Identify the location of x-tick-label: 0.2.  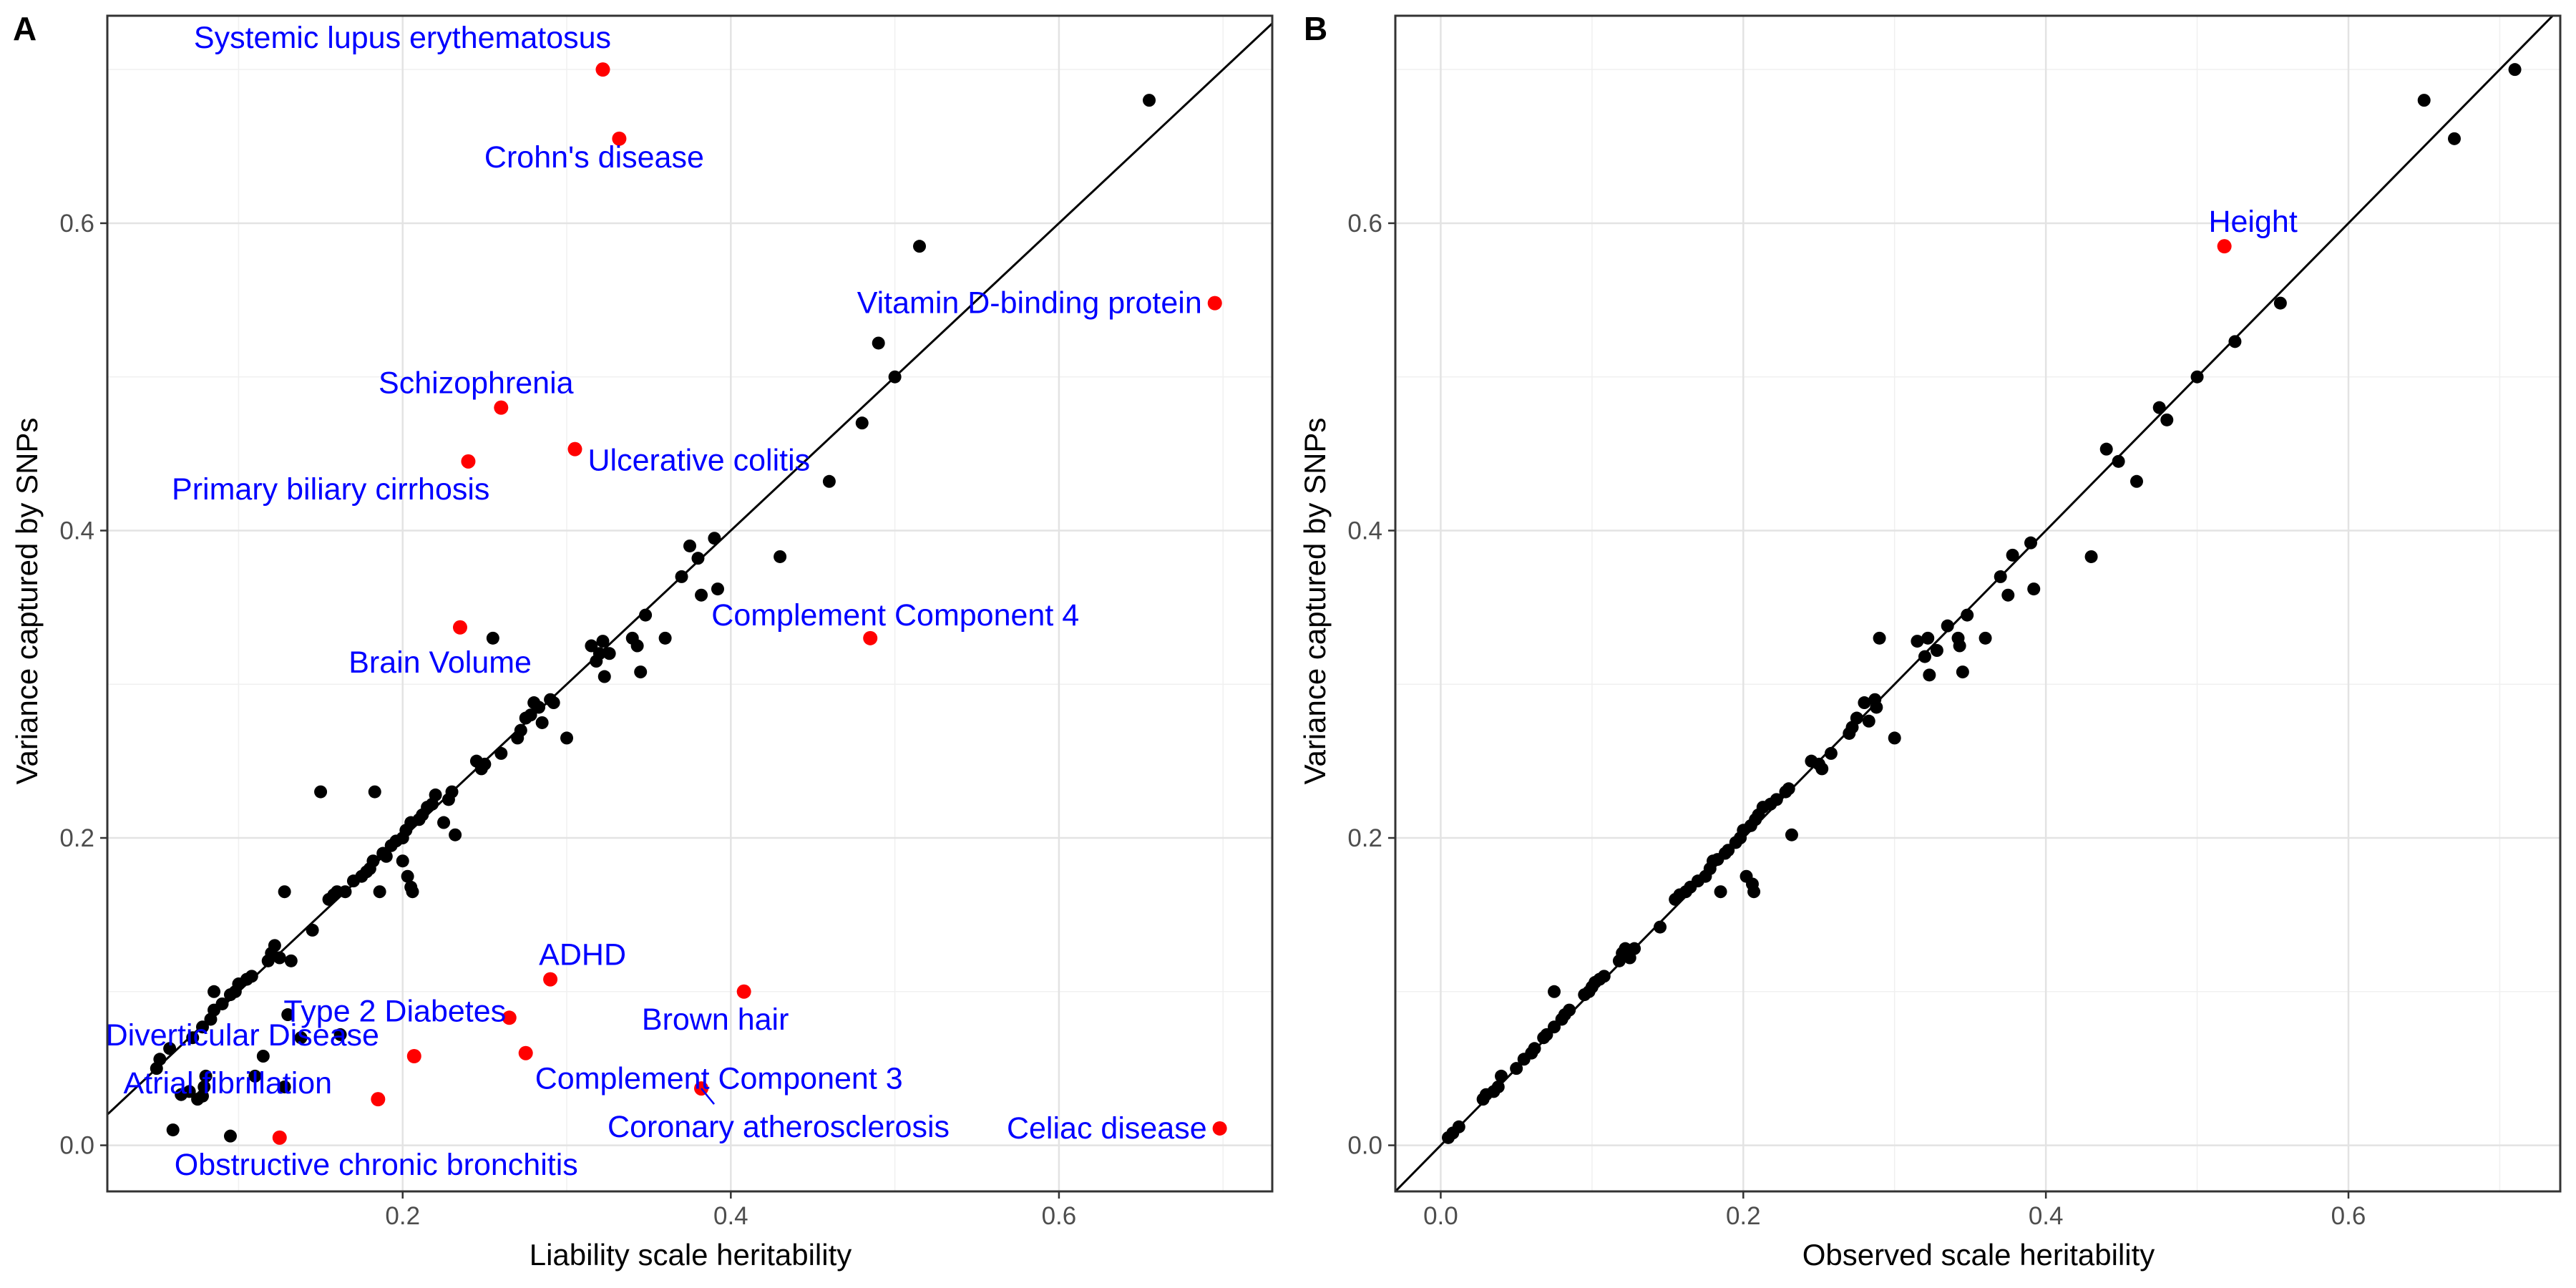
(1743, 1216).